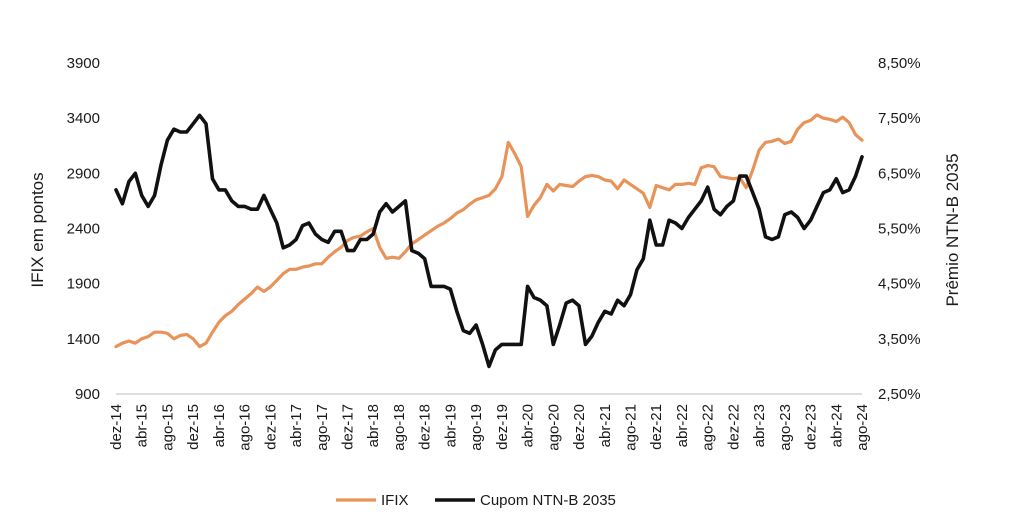 This screenshot has height=517, width=1024. What do you see at coordinates (579, 427) in the screenshot?
I see `x-tick-label: dez-20` at bounding box center [579, 427].